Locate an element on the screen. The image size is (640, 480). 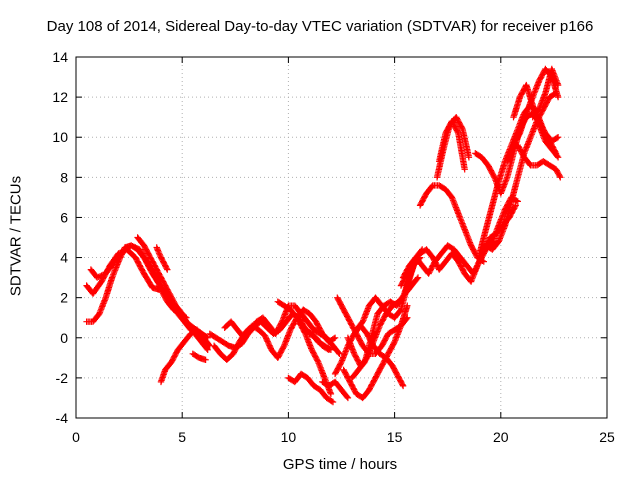
x-tick-label: 5 is located at coordinates (182, 437).